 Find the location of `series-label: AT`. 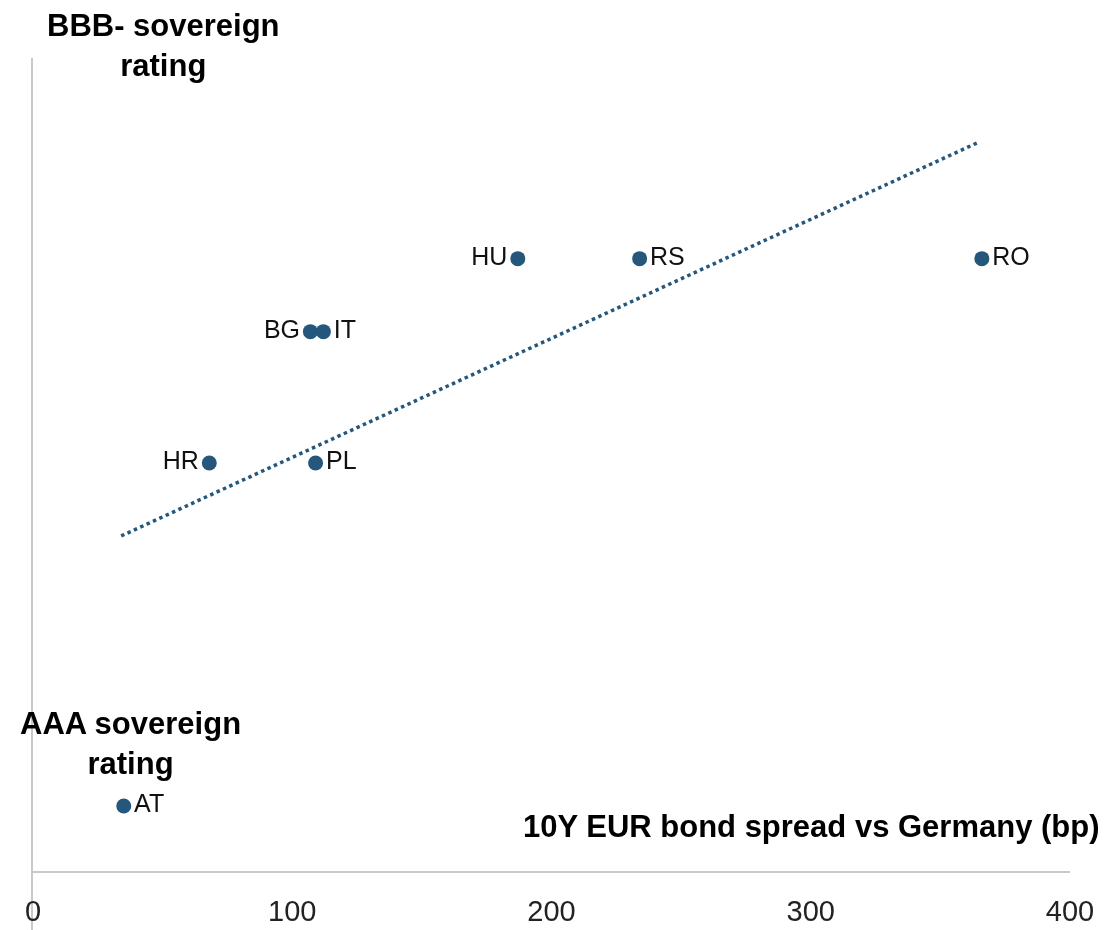

series-label: AT is located at coordinates (149, 803).